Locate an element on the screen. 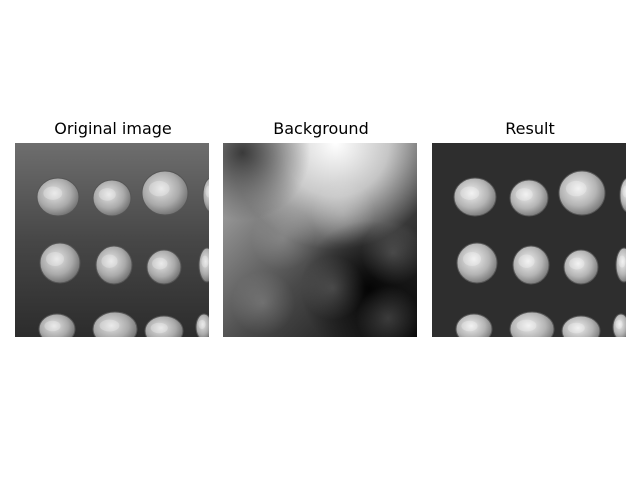 This screenshot has height=480, width=640. panel-title-original: Original image is located at coordinates (113, 128).